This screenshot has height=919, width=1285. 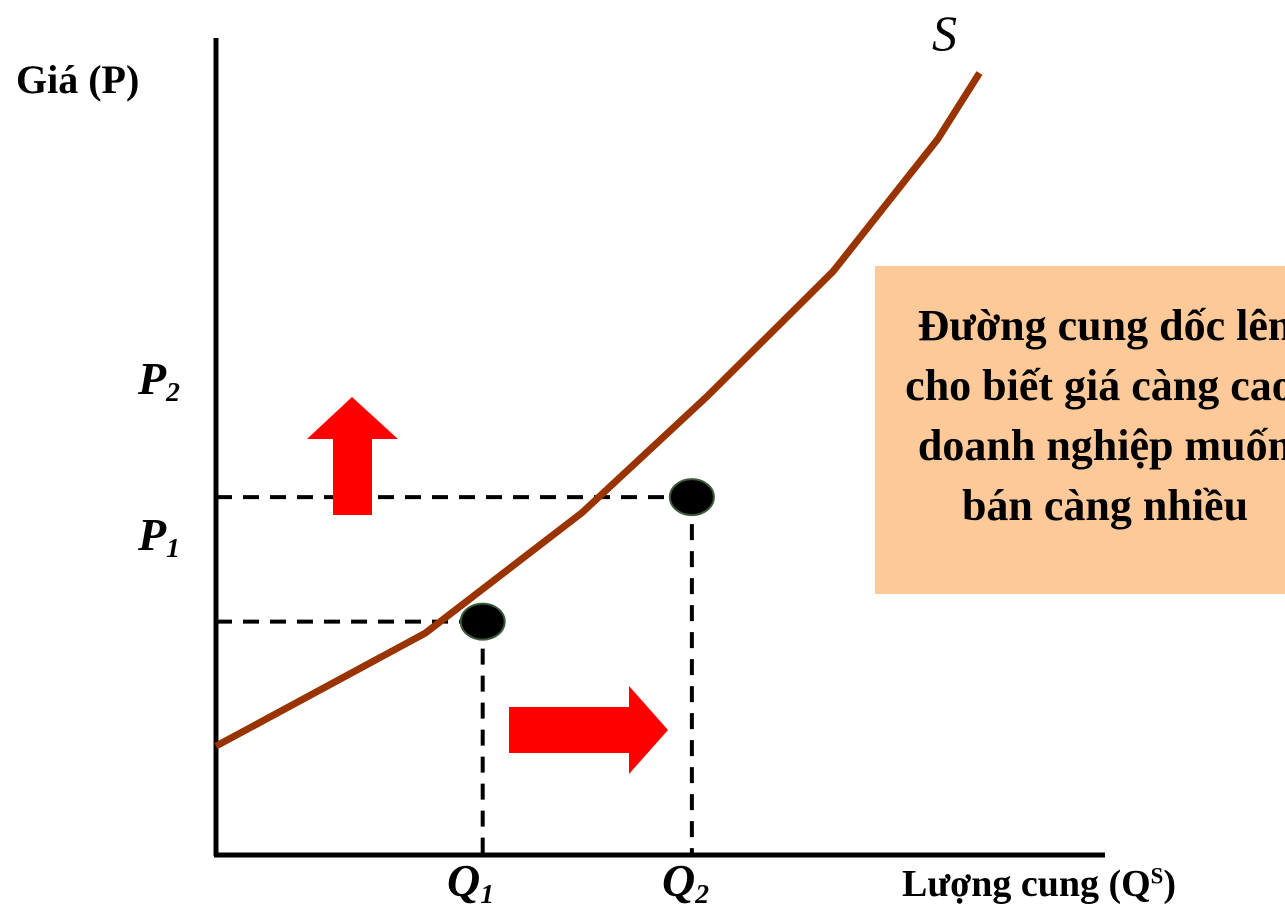 What do you see at coordinates (352, 456) in the screenshot?
I see `price-increase-arrow` at bounding box center [352, 456].